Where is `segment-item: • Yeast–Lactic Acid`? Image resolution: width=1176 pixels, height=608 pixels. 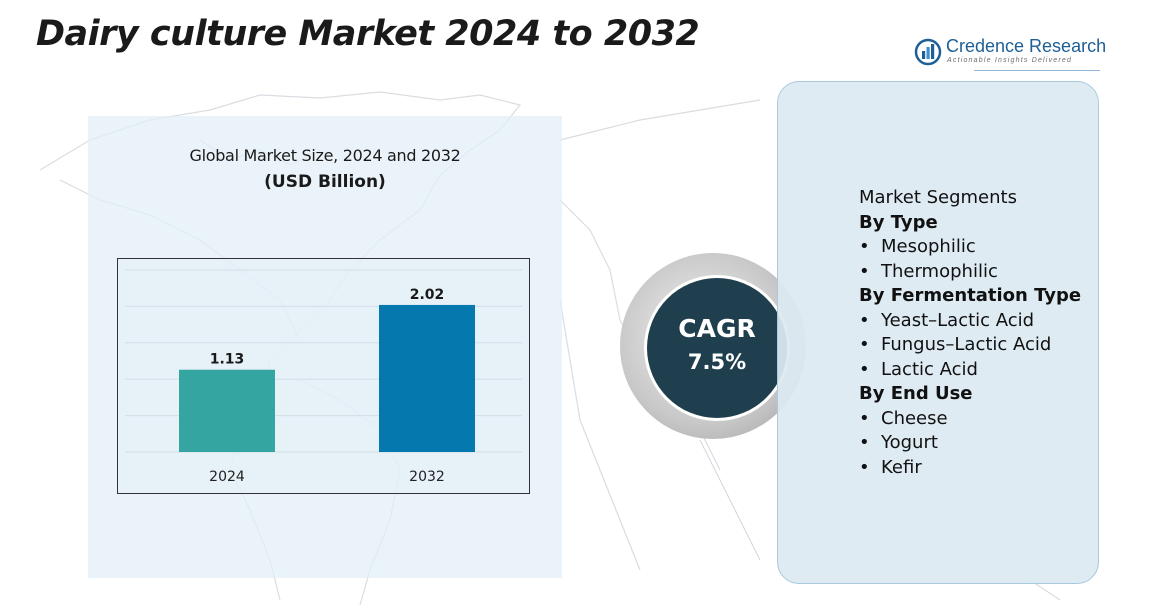 segment-item: • Yeast–Lactic Acid is located at coordinates (947, 320).